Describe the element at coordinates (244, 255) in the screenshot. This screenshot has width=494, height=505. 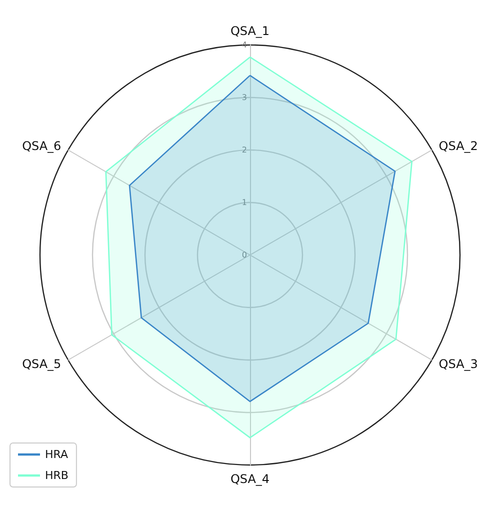
I see `y-tick-label: 0` at that location.